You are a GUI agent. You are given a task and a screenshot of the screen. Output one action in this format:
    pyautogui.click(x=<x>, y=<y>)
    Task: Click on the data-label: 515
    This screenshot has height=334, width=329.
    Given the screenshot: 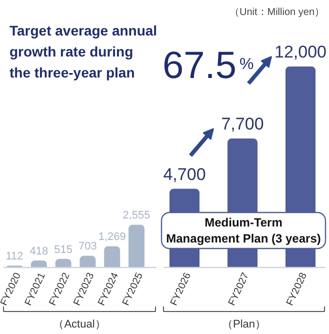 What is the action you would take?
    pyautogui.click(x=63, y=250)
    